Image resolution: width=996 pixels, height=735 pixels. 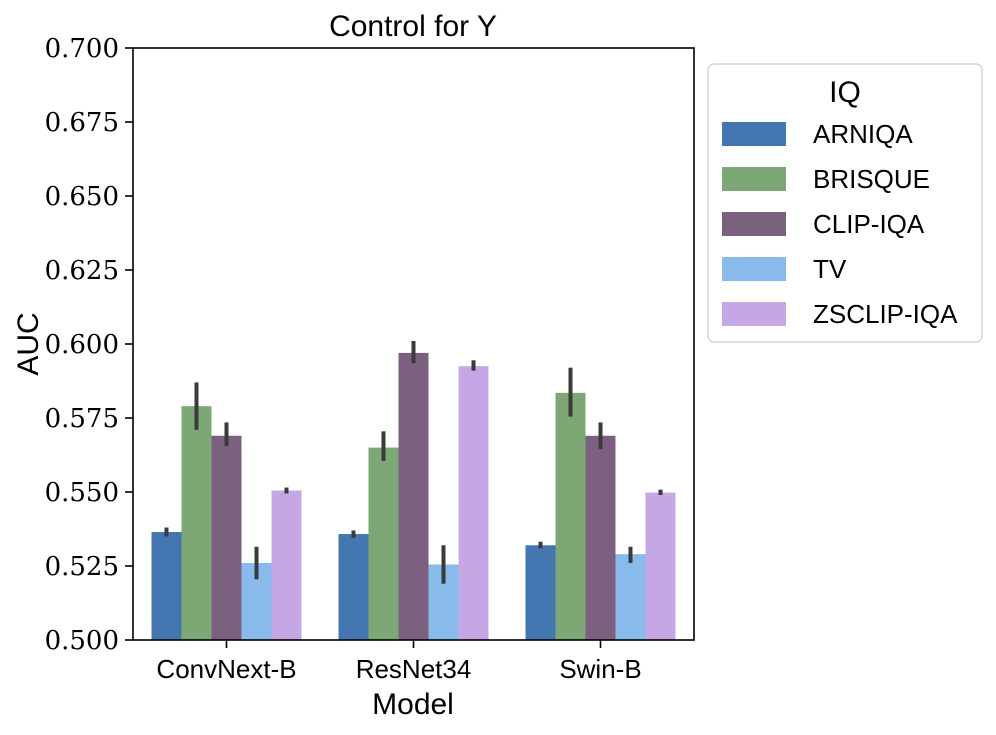 What do you see at coordinates (353, 587) in the screenshot?
I see `bar-arniqa-resnet34` at bounding box center [353, 587].